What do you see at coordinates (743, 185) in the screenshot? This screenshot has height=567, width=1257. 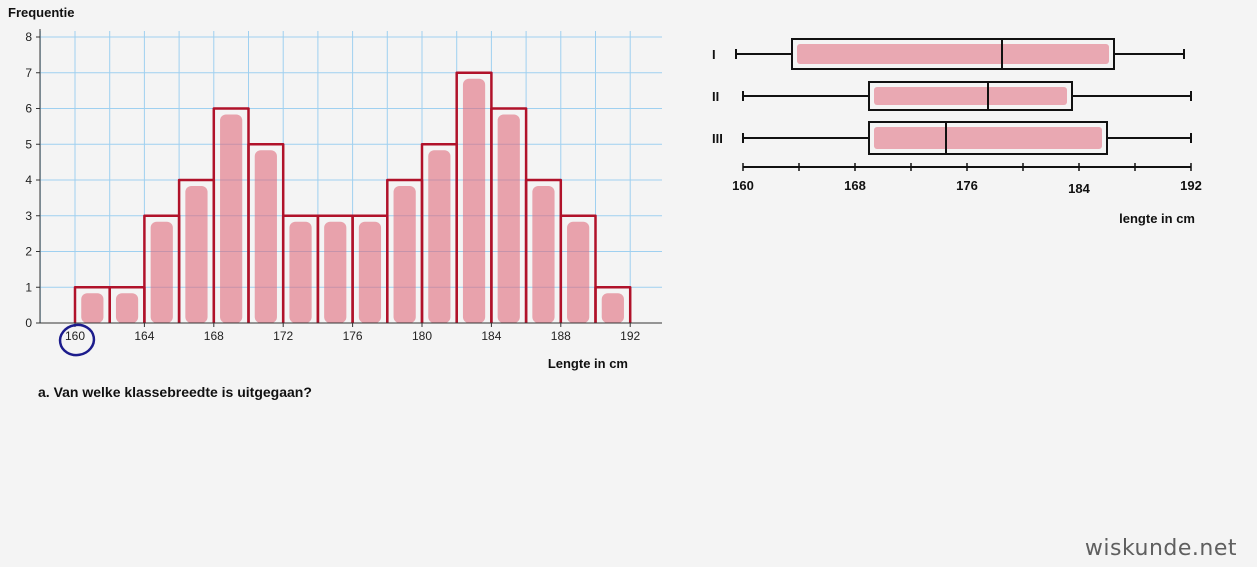 I see `boxplot-tick-label-160: 160` at bounding box center [743, 185].